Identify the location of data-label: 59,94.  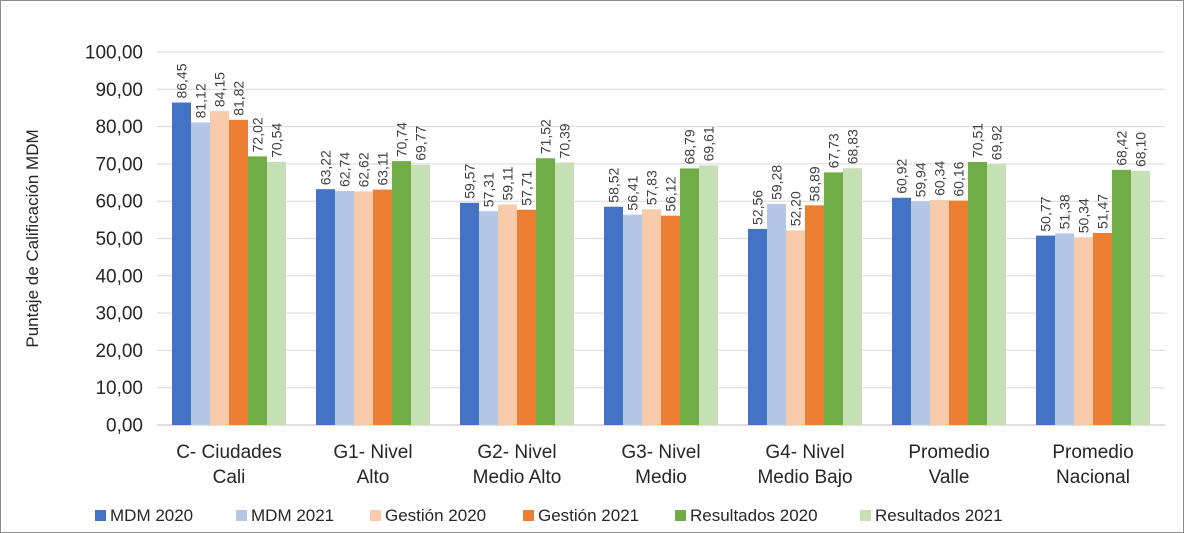
(921, 179).